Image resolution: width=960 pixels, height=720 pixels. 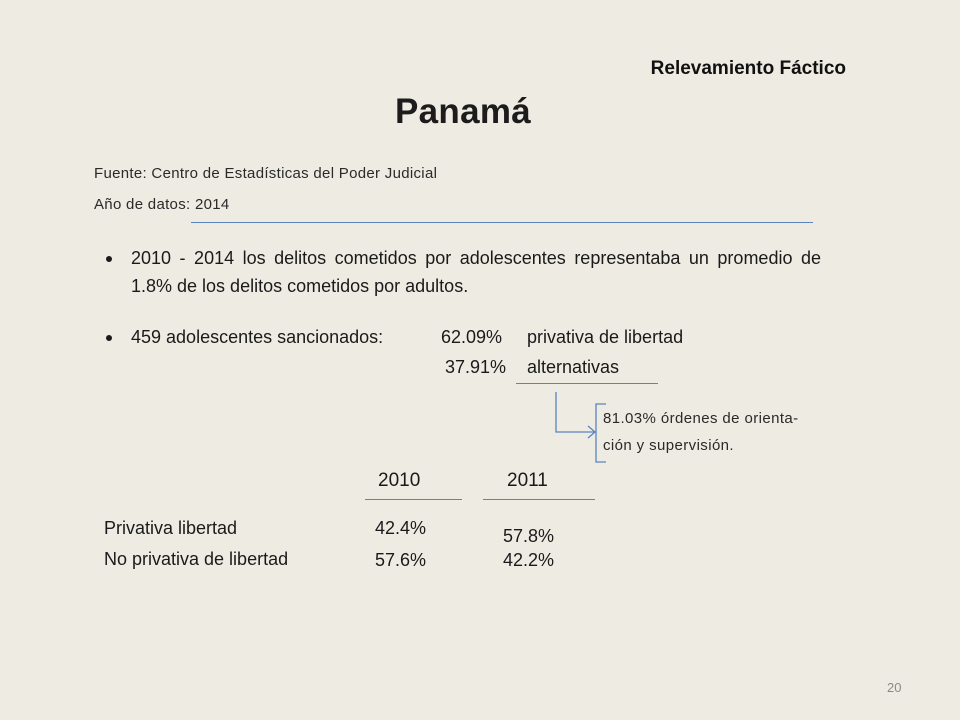 What do you see at coordinates (476, 367) in the screenshot?
I see `pct-alternativas: 37.91%` at bounding box center [476, 367].